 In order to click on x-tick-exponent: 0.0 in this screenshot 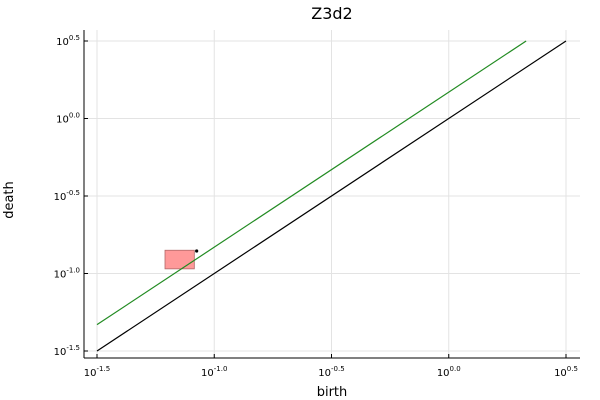, I will do `click(455, 369)`.